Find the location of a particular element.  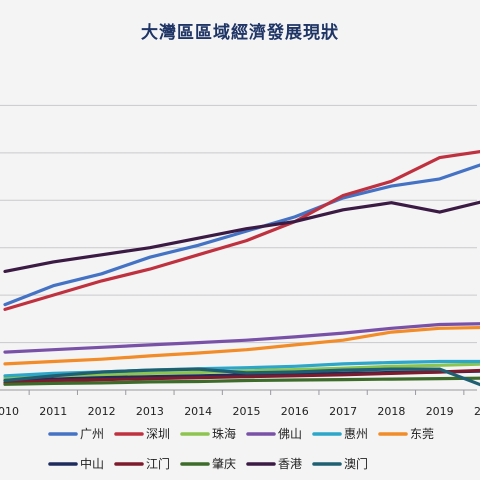

x-tick-label: 2017 is located at coordinates (343, 411).